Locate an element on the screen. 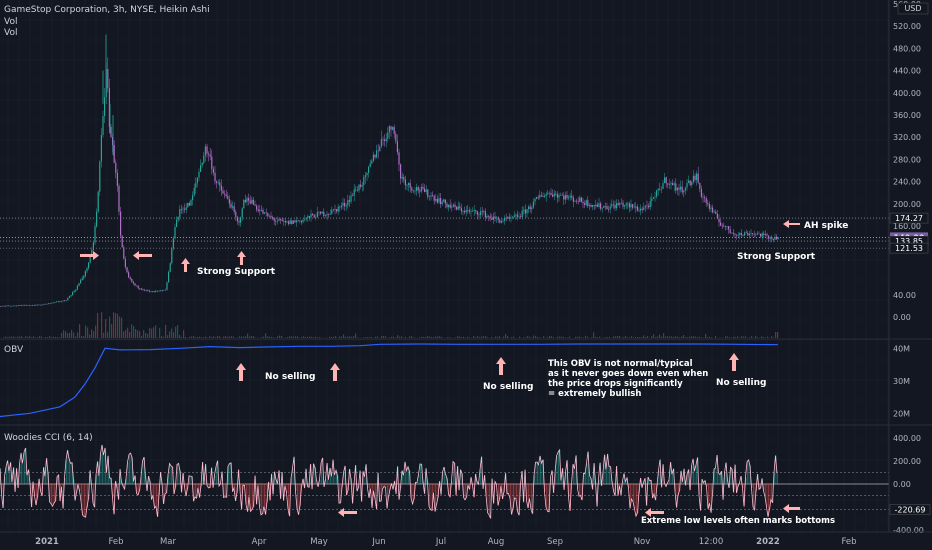 Image resolution: width=932 pixels, height=550 pixels. time-tick-label: May is located at coordinates (319, 542).